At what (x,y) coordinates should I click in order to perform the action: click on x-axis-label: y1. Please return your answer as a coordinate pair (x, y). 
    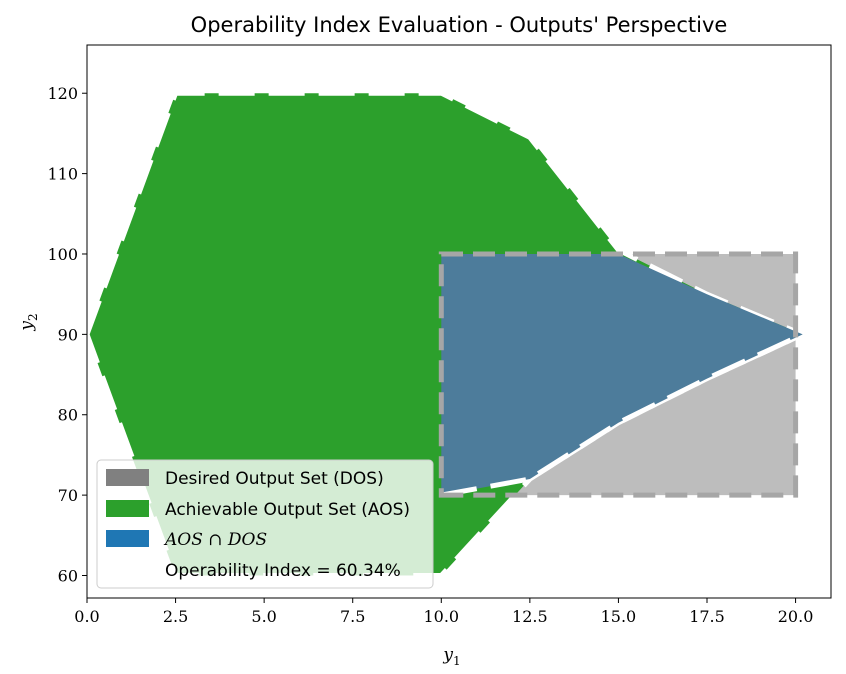
    Looking at the image, I should click on (451, 656).